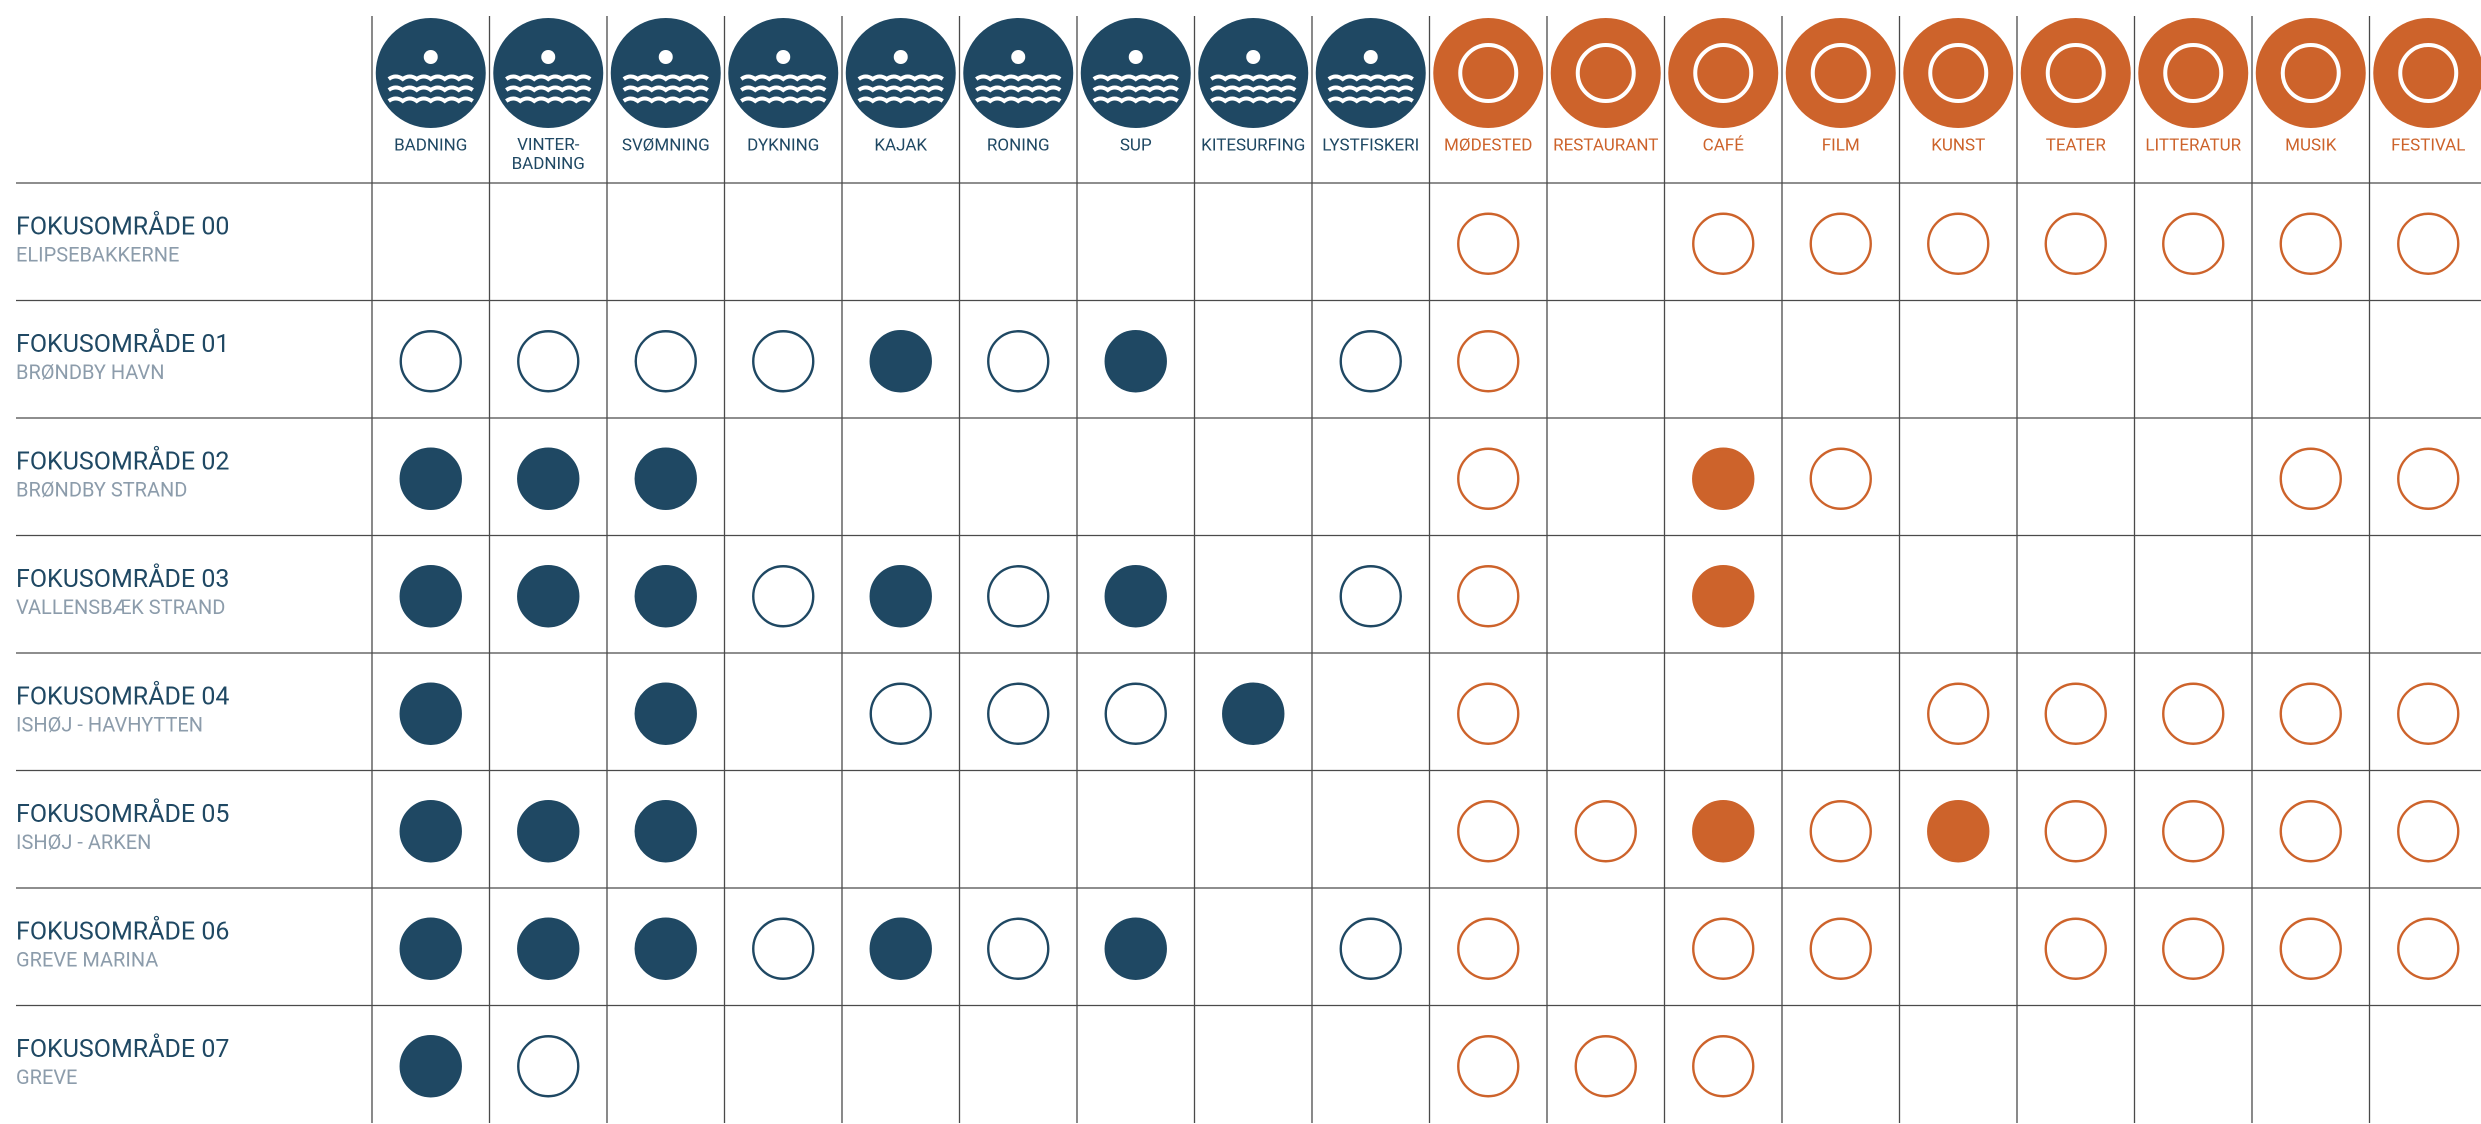 The image size is (2481, 1124). I want to click on row-subtitle: BRØNDBY STRAND, so click(101, 489).